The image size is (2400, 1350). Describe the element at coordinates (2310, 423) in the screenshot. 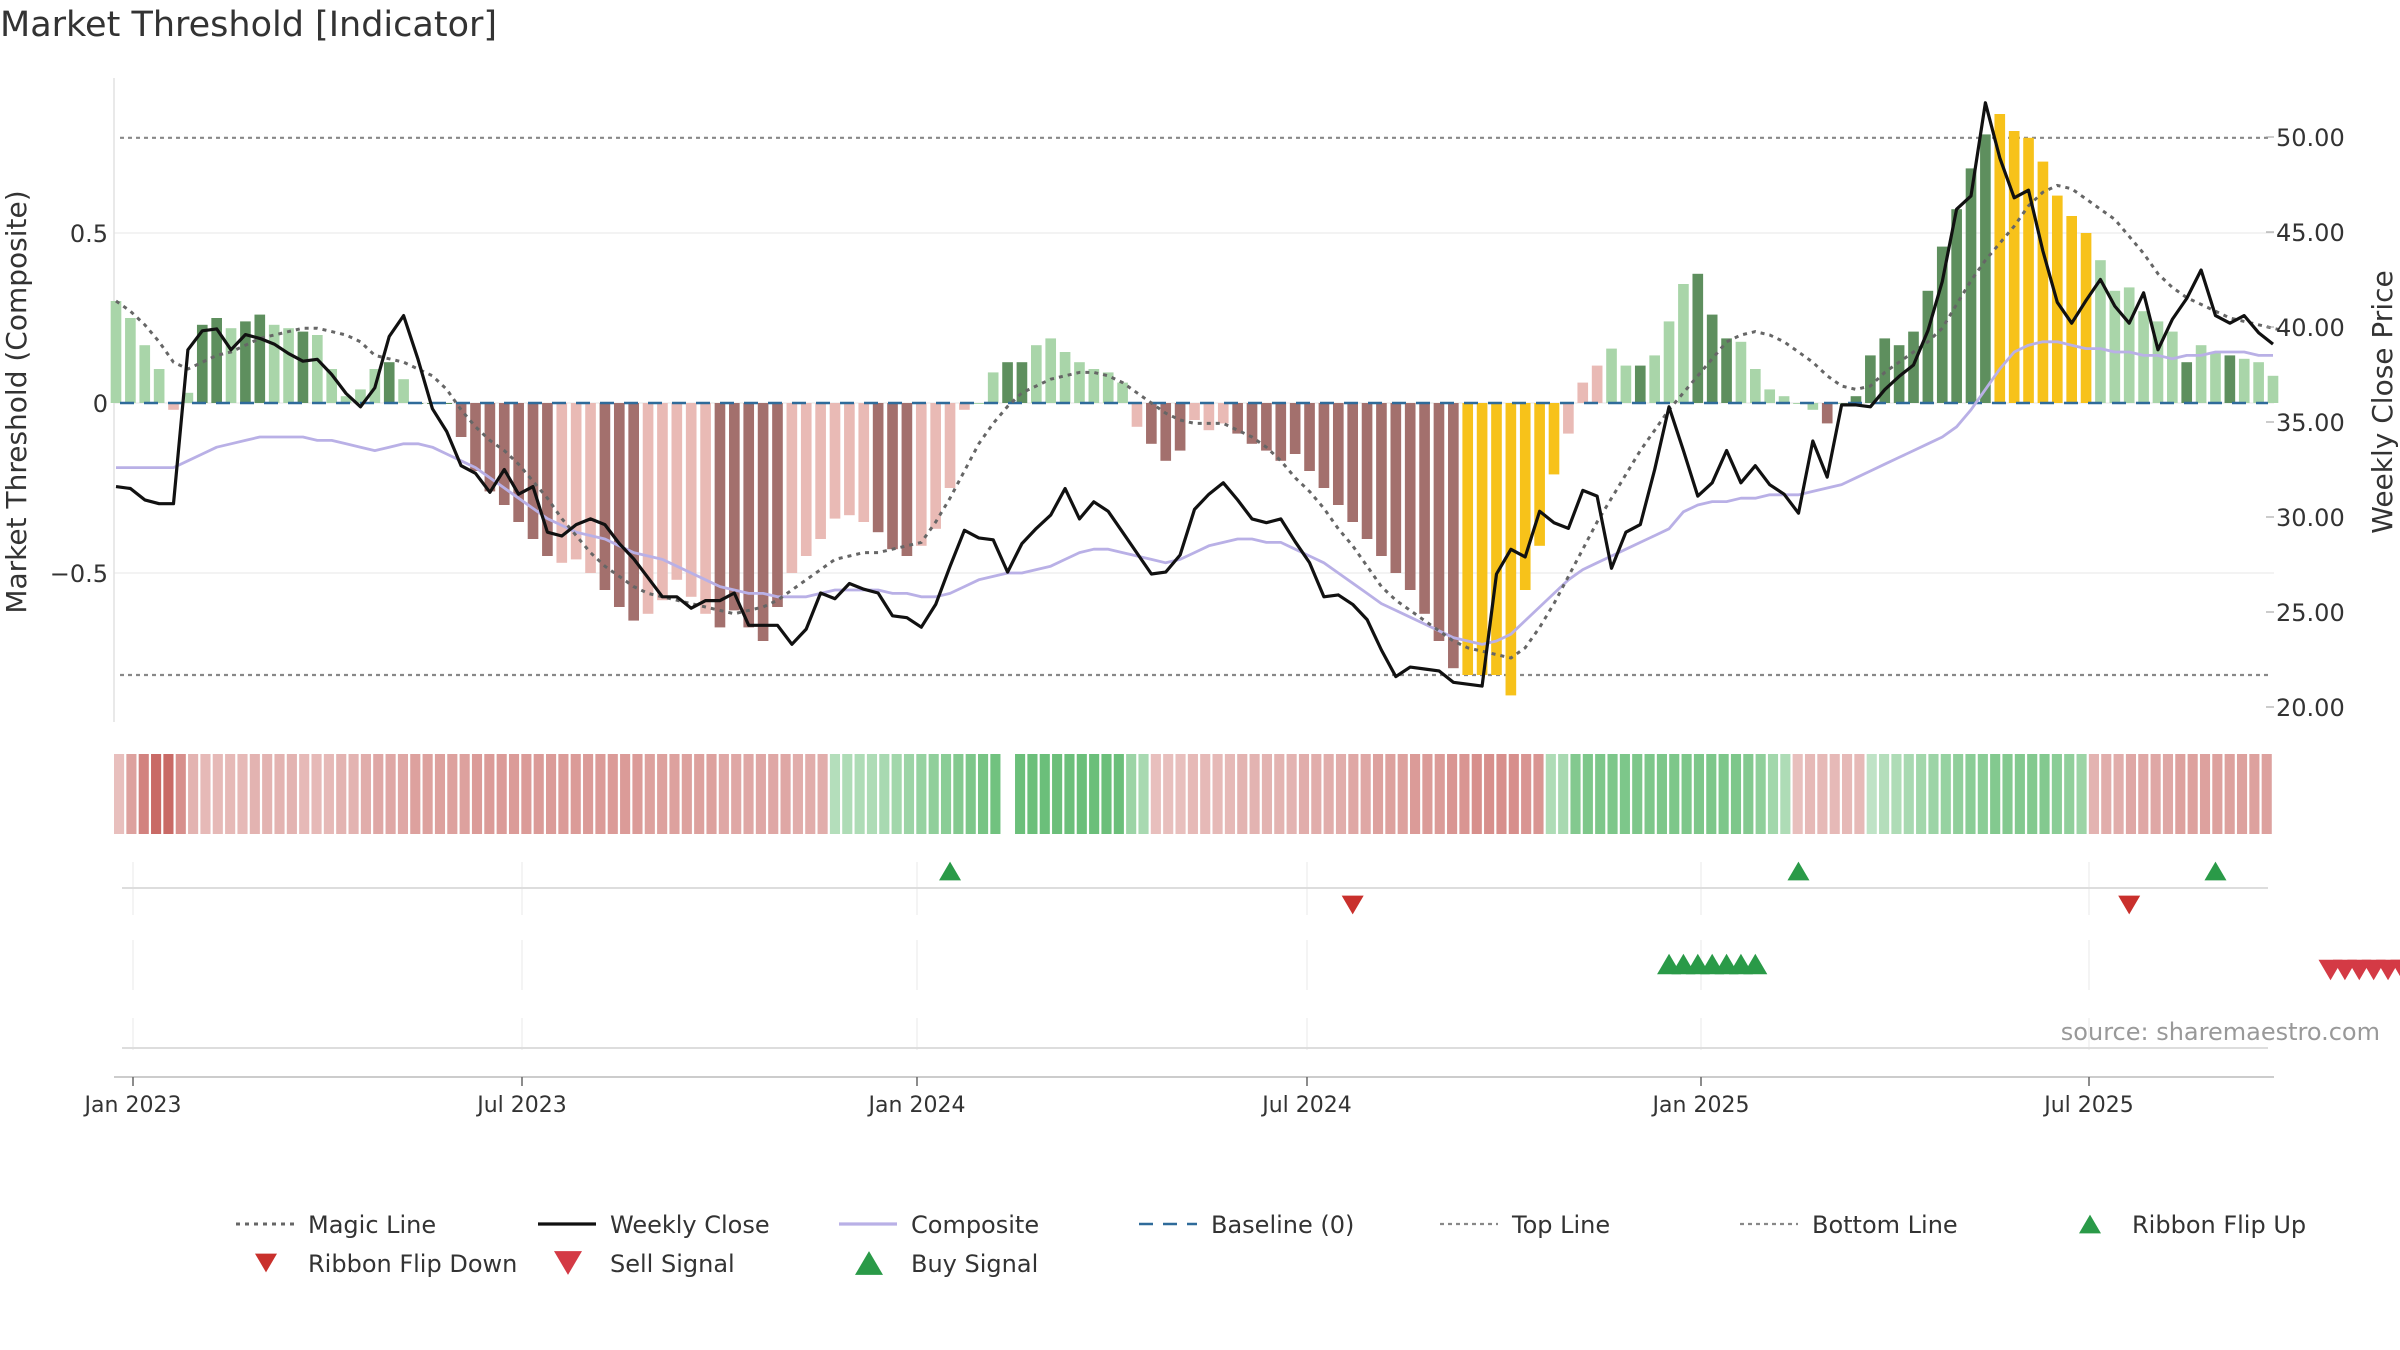

I see `y-tick-right: 35.00` at that location.